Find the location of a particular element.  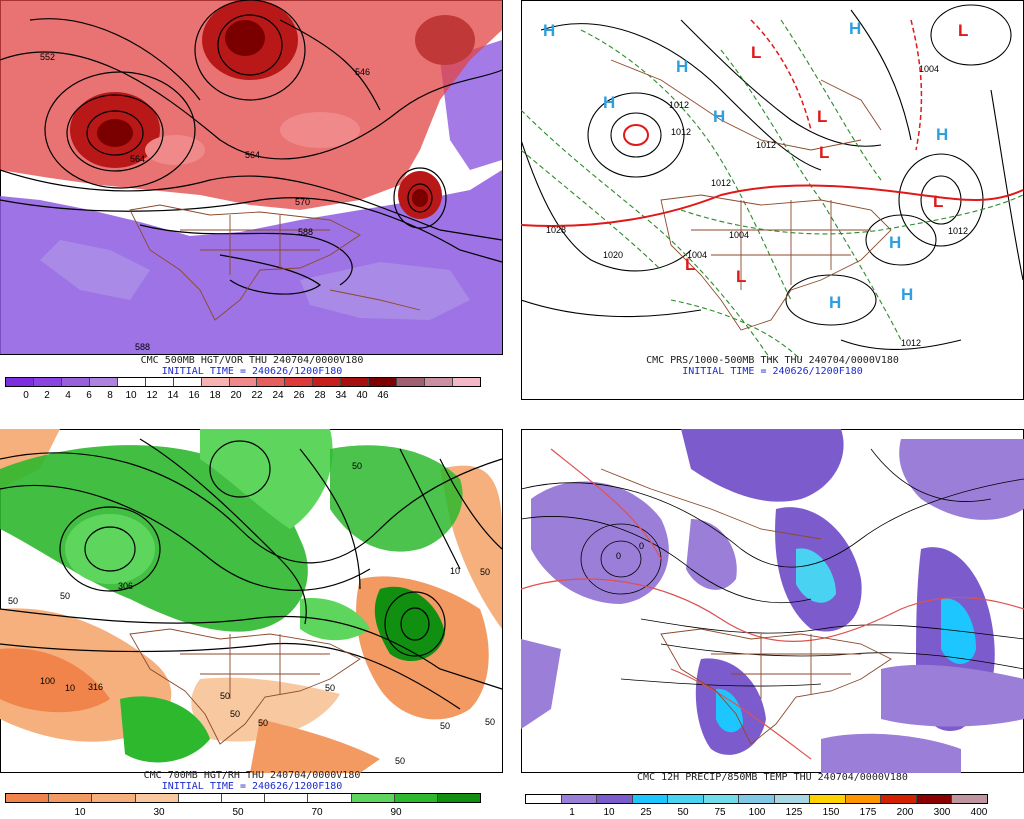

colorbar-label: 90 is located at coordinates (396, 812).